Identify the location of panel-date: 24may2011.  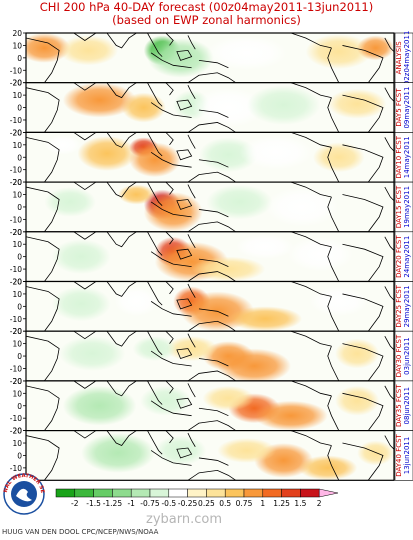
(407, 257).